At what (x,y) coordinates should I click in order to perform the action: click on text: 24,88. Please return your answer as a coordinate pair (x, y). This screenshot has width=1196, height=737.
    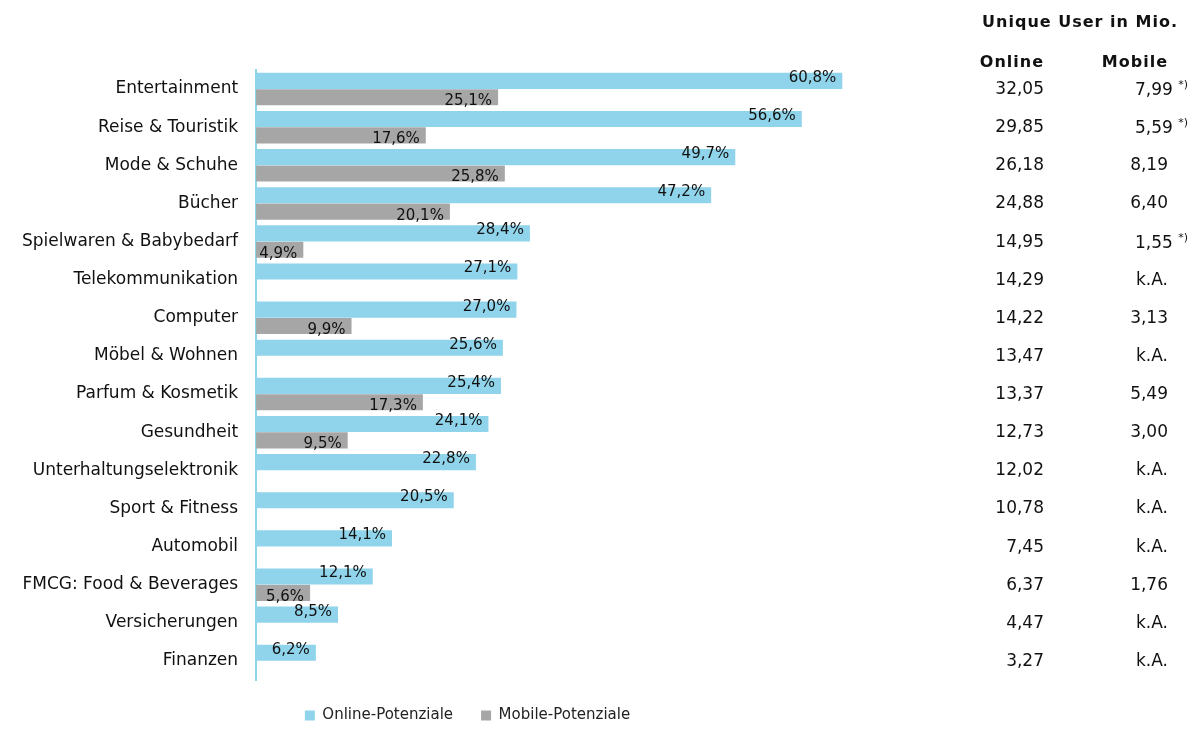
    Looking at the image, I should click on (1019, 202).